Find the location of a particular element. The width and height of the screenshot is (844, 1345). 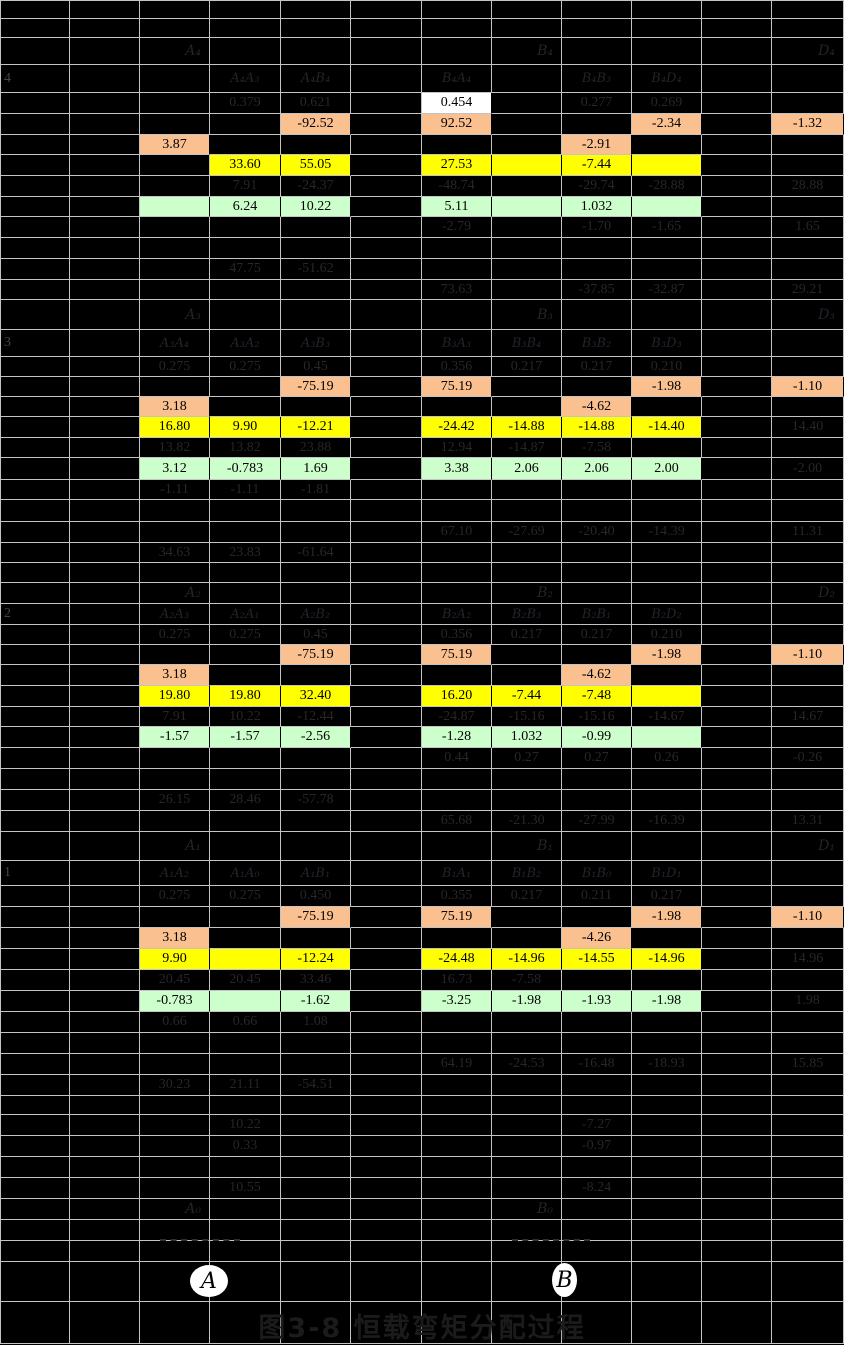

faint-value: 28.46 is located at coordinates (245, 800).